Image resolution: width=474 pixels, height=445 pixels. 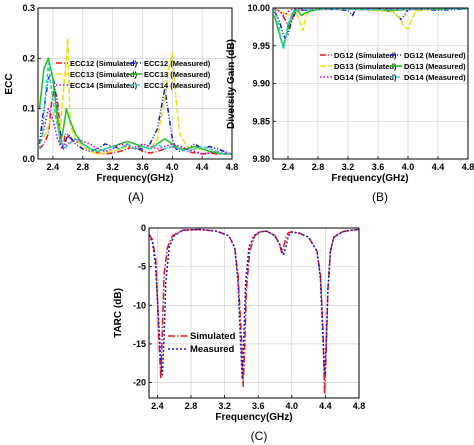 I want to click on panel-c-ylabel: TARC (dB), so click(x=118, y=313).